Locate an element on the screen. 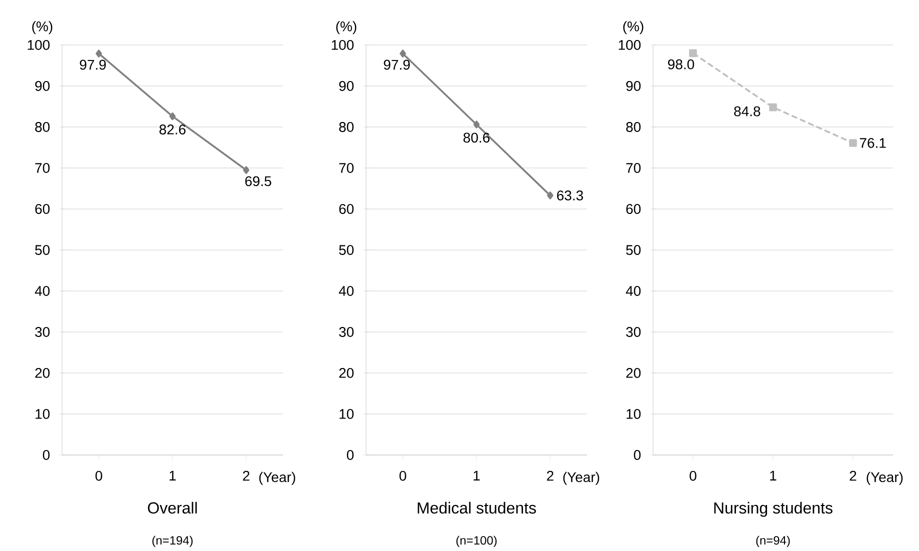 Image resolution: width=919 pixels, height=551 pixels. text: Medical students is located at coordinates (477, 508).